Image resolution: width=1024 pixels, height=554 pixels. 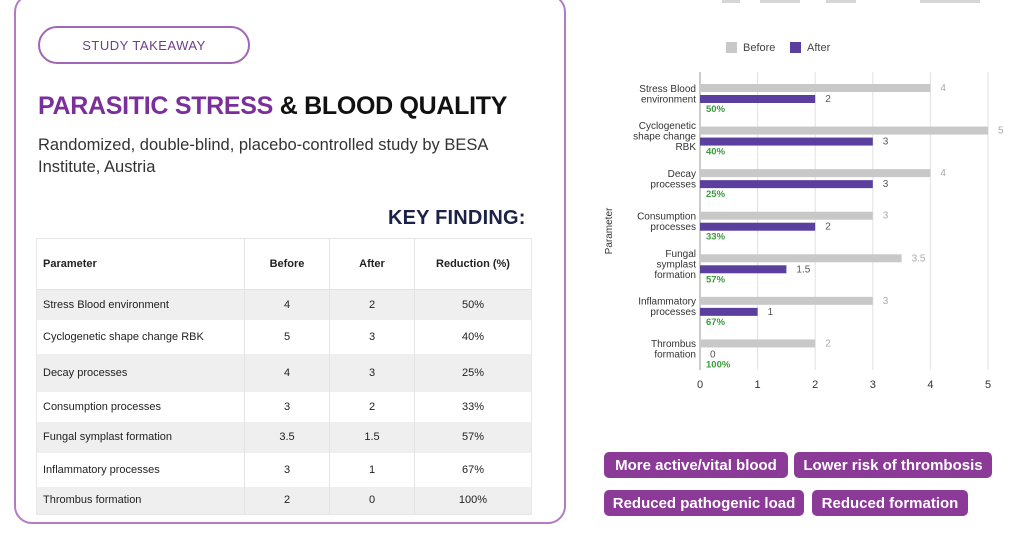 I want to click on reduction-label: 33%, so click(x=716, y=237).